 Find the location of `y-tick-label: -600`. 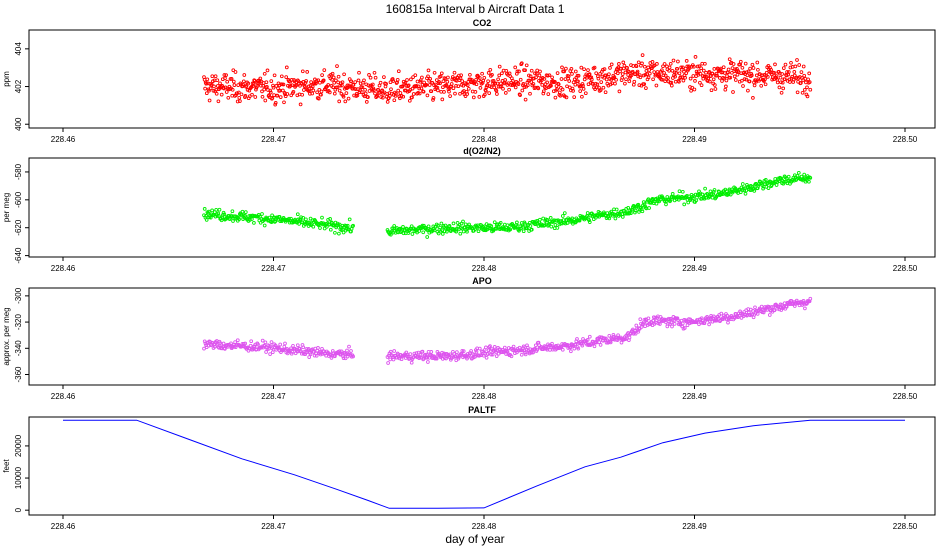

y-tick-label: -600 is located at coordinates (18, 199).